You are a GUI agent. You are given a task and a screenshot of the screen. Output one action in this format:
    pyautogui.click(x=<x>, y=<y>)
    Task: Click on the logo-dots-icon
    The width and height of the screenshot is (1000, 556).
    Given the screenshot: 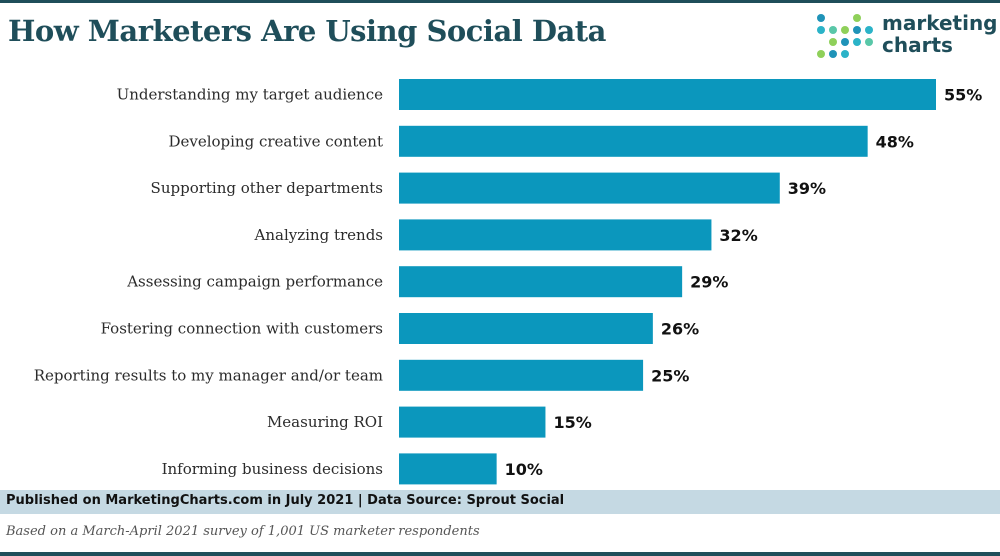 What is the action you would take?
    pyautogui.click(x=845, y=36)
    